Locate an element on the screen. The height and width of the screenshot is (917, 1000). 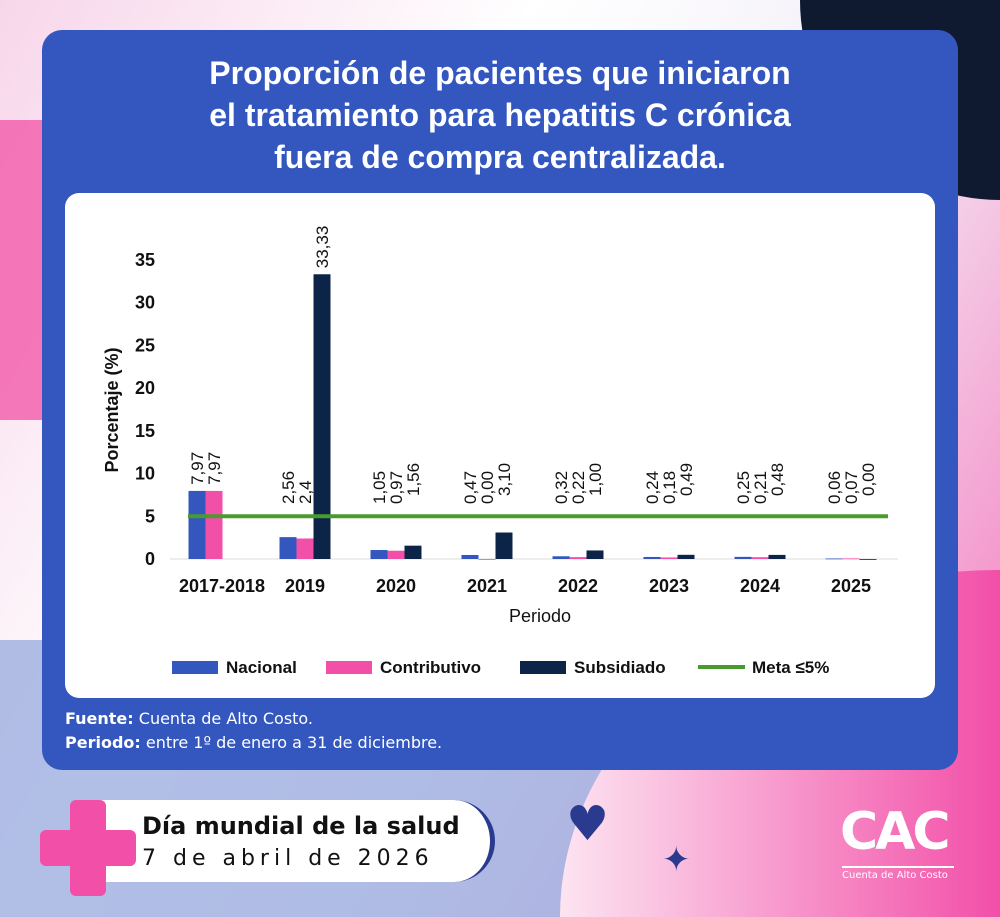
y-tick-label: 30 is located at coordinates (145, 303).